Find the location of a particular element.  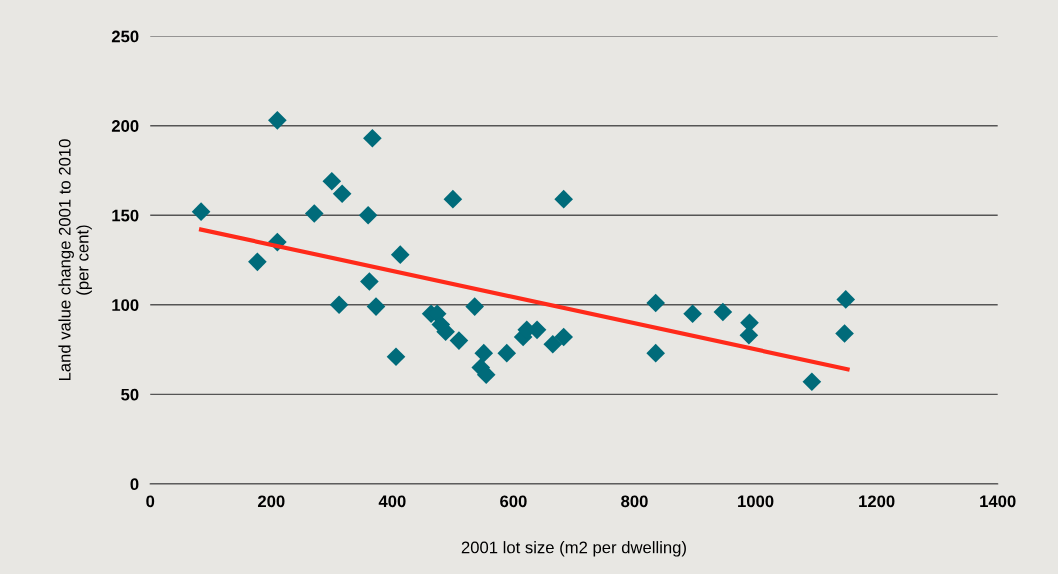

x-tick-label: 1400 is located at coordinates (998, 501).